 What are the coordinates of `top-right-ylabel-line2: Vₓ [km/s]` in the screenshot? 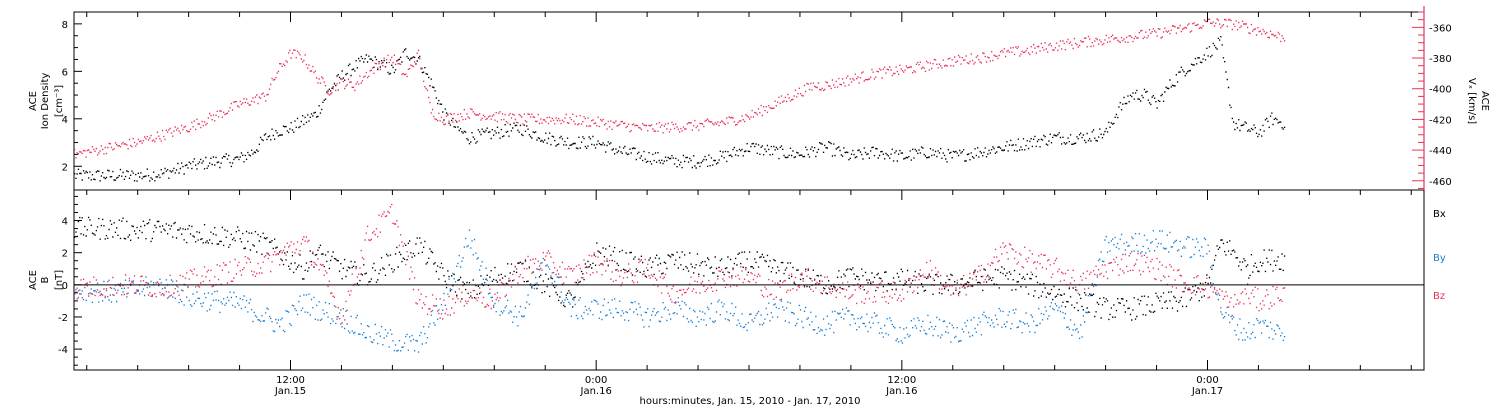 It's located at (1471, 101).